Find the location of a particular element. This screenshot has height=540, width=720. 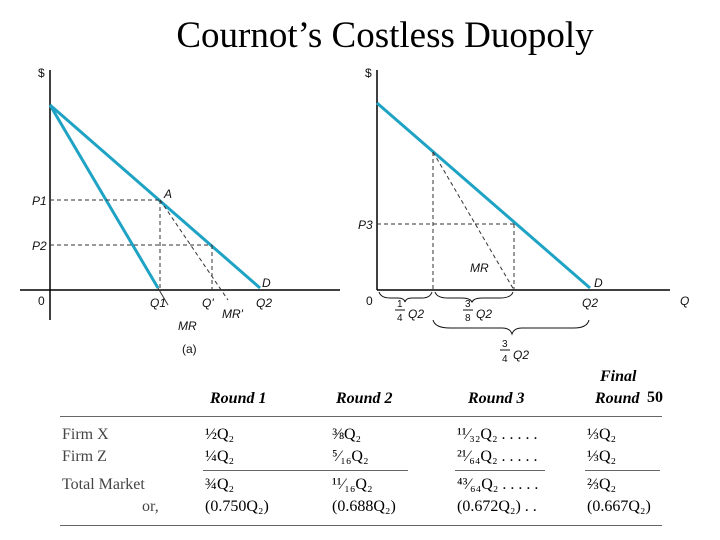

firm-z-final: ⅓Q₂ is located at coordinates (602, 456).